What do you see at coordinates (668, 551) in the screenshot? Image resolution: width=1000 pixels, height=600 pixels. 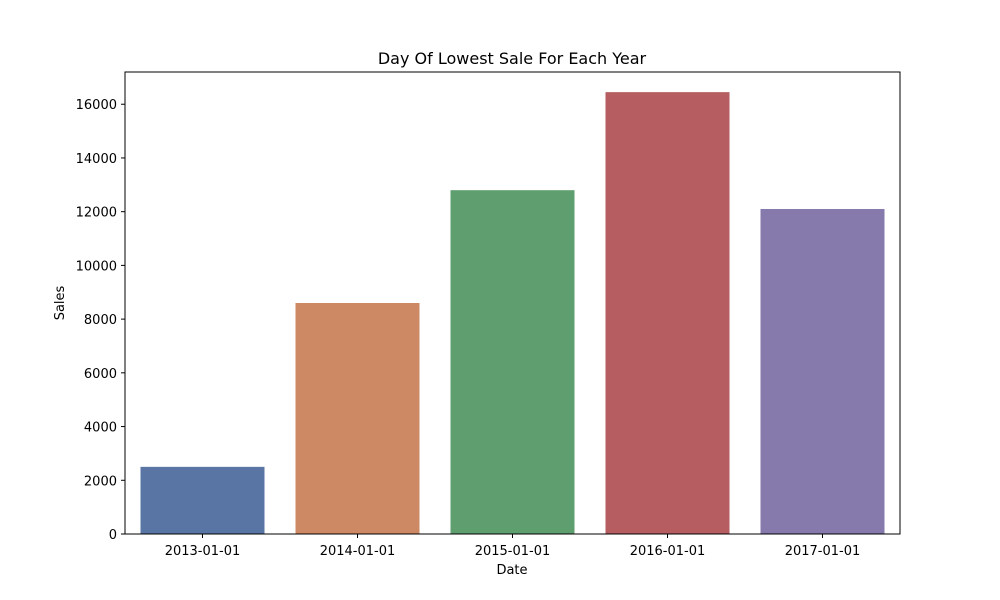 I see `x-tick-label: 2016-01-01` at bounding box center [668, 551].